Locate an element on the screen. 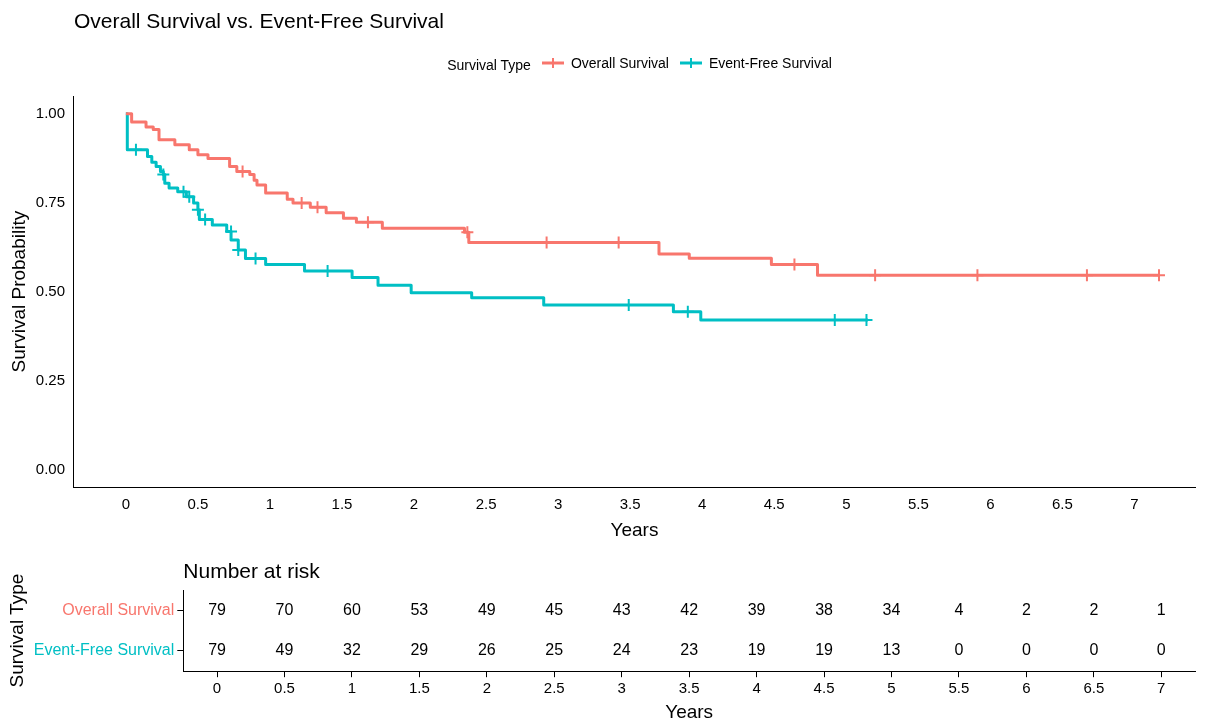 The image size is (1209, 726). data-label: 1 is located at coordinates (1161, 609).